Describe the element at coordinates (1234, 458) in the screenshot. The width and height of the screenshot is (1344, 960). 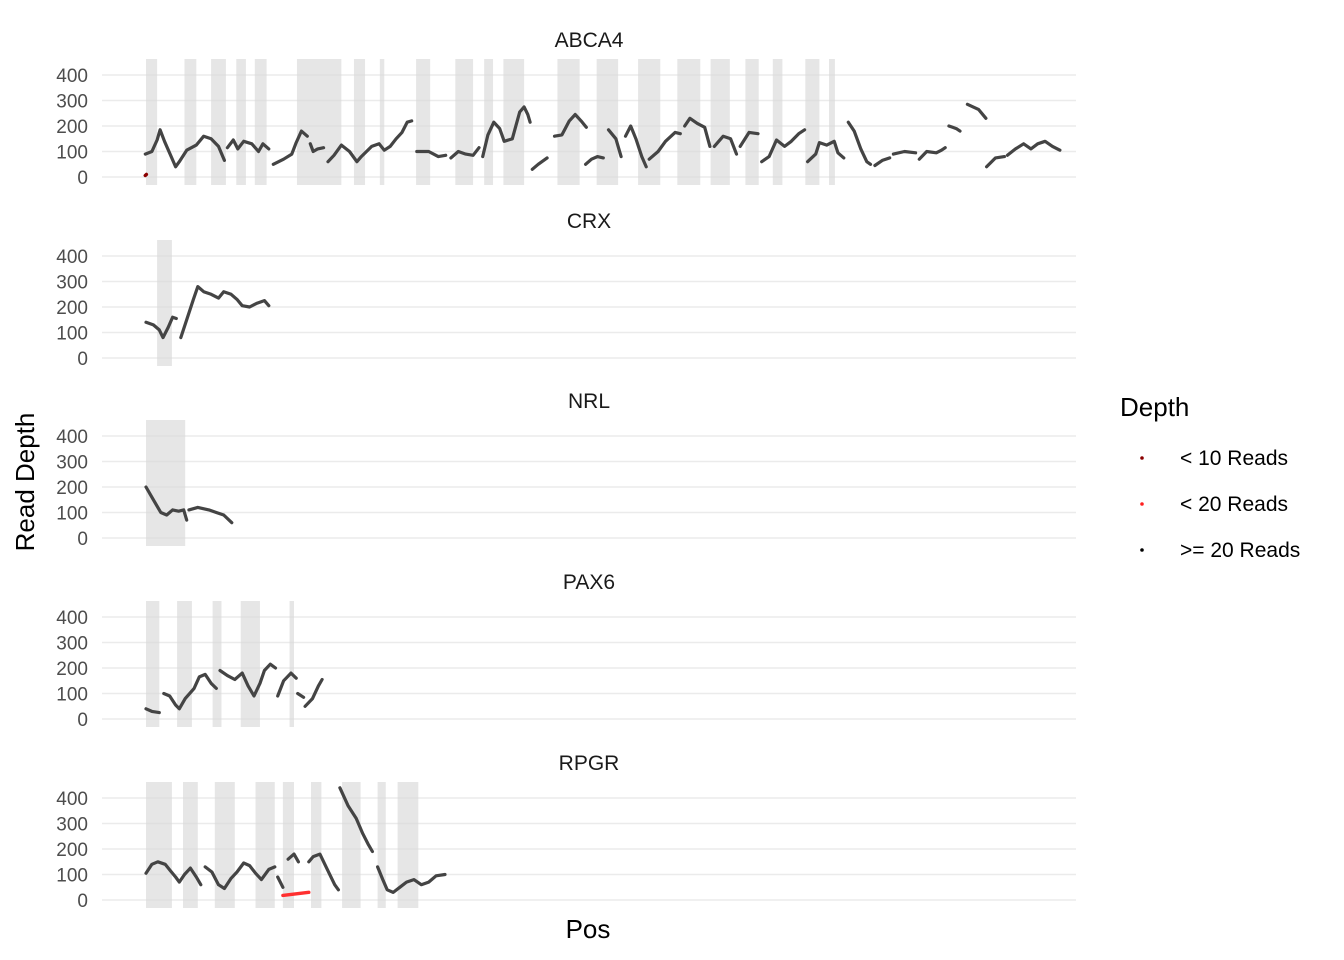
I see `legend-label-lt10: < 10 Reads` at that location.